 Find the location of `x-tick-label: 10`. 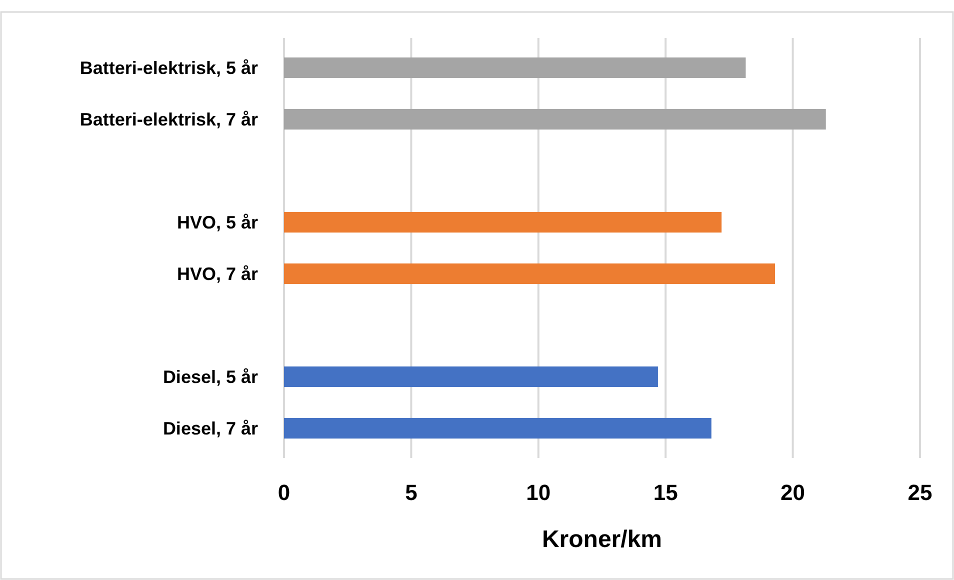

x-tick-label: 10 is located at coordinates (538, 492).